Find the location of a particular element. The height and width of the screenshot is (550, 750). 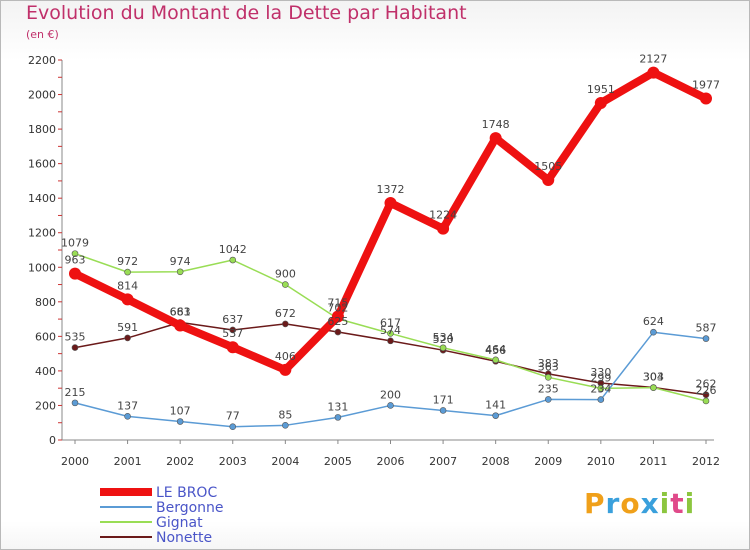

data-label-gignat: 464 is located at coordinates (495, 349).